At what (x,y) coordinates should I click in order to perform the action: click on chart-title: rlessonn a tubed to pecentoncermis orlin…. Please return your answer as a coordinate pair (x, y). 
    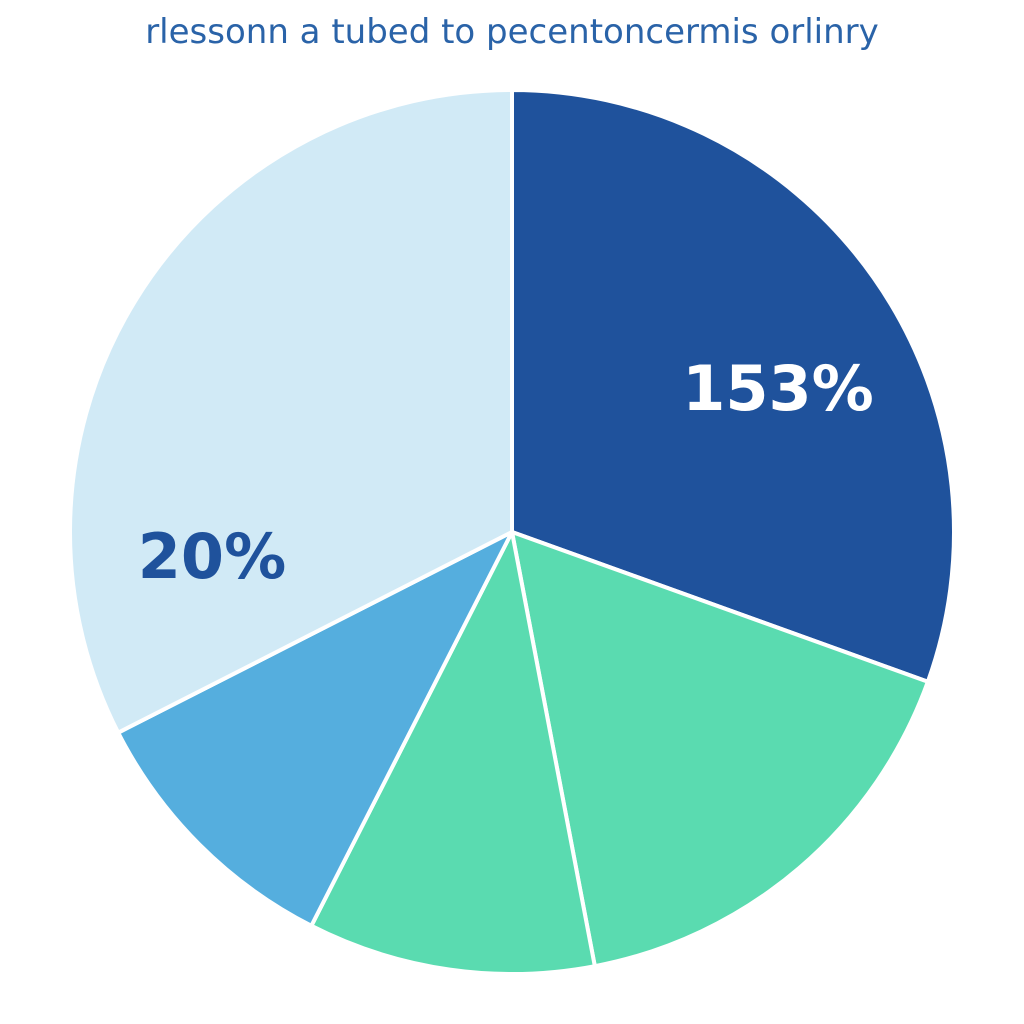
    Looking at the image, I should click on (512, 32).